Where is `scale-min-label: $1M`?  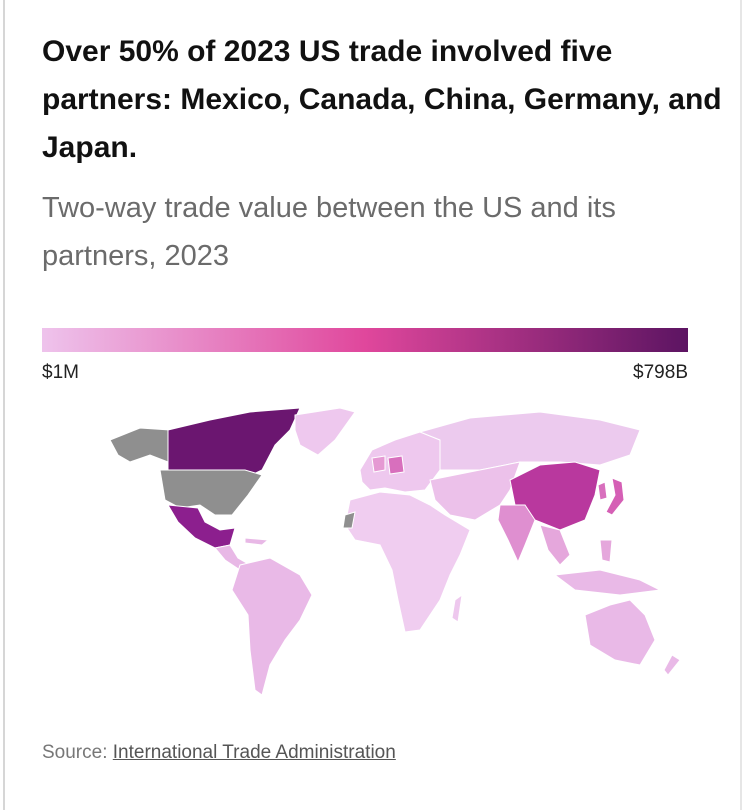
scale-min-label: $1M is located at coordinates (60, 372).